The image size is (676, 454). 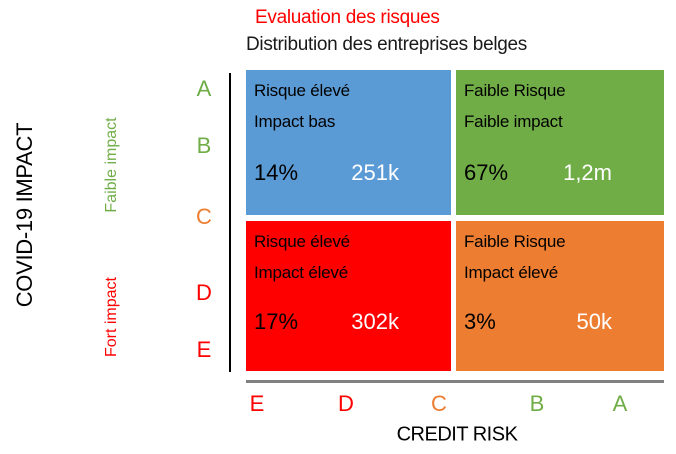 What do you see at coordinates (295, 121) in the screenshot?
I see `quadrant-impact-label: Impact bas` at bounding box center [295, 121].